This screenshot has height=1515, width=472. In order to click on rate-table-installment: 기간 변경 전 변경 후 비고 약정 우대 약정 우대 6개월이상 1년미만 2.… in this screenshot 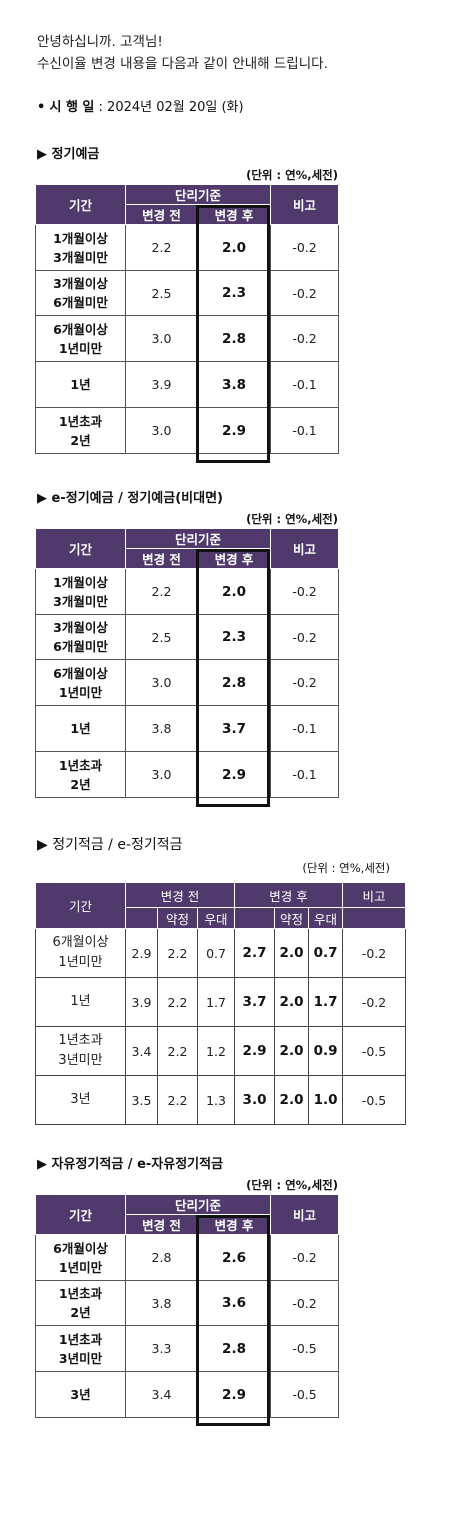, I will do `click(221, 1003)`.